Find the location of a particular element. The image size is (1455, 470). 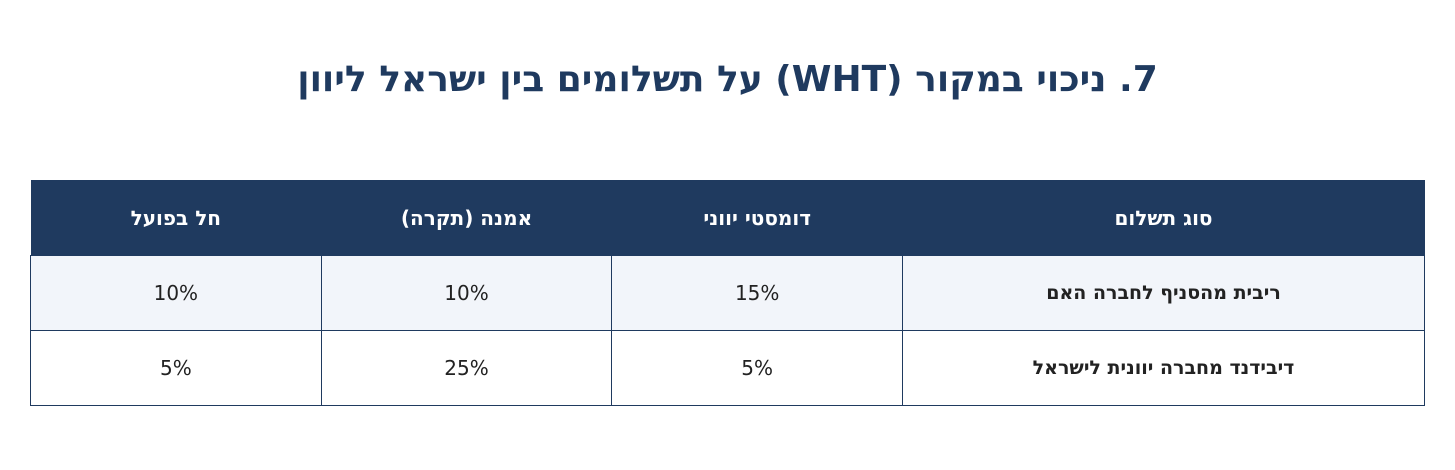

row-label: ריבית מהסניף לחברה האם is located at coordinates (1163, 293).